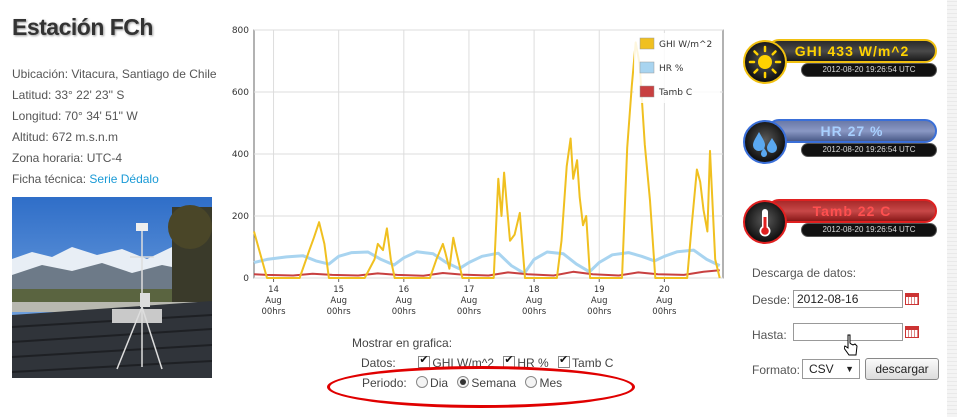 Image resolution: width=957 pixels, height=417 pixels. Describe the element at coordinates (804, 273) in the screenshot. I see `download-title: Descarga de datos:` at that location.